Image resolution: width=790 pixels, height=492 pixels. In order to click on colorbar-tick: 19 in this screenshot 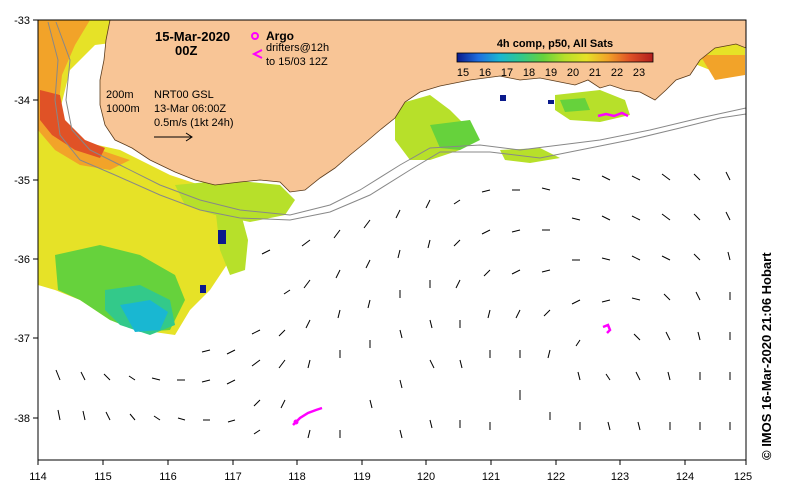, I will do `click(551, 73)`.